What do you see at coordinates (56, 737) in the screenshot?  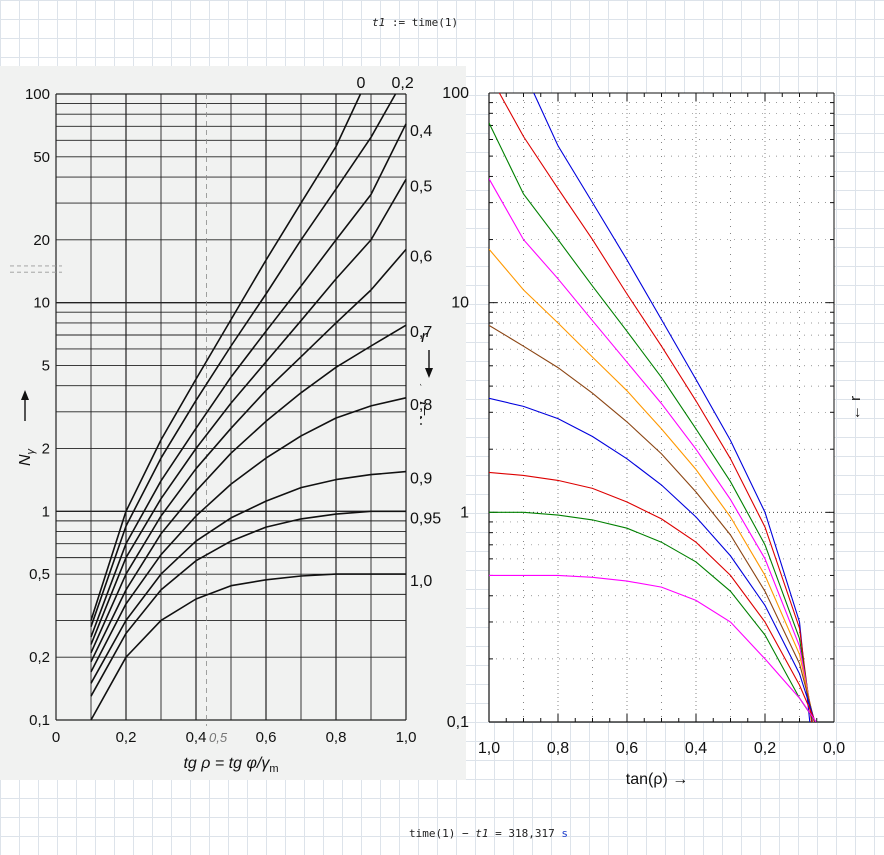 I see `scan-x-tick-label: 0` at bounding box center [56, 737].